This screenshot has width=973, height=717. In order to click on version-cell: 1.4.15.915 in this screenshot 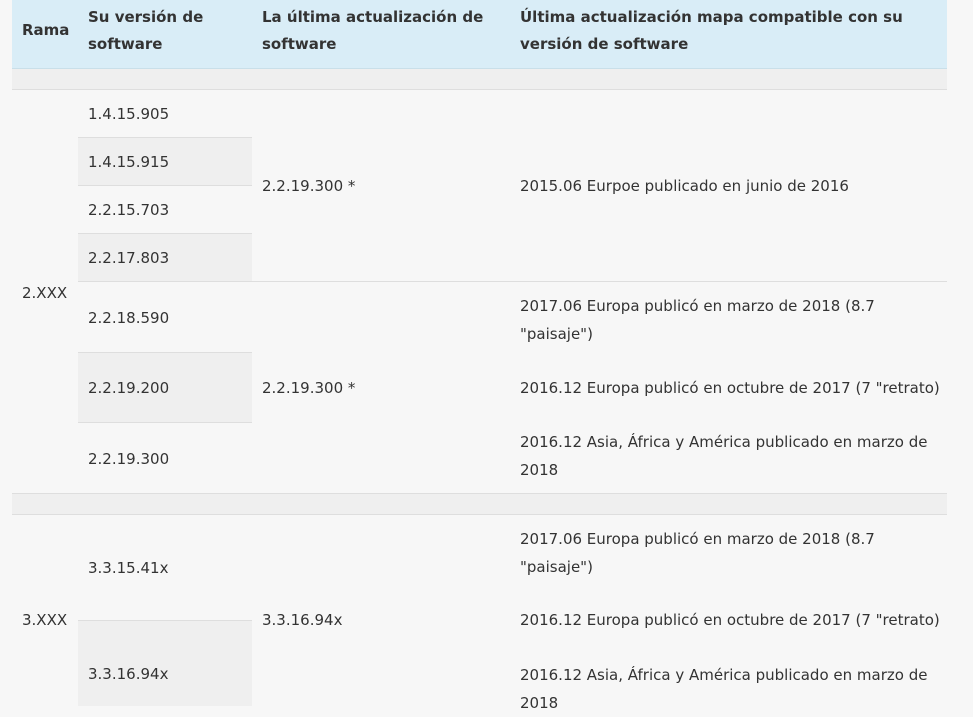, I will do `click(129, 162)`.